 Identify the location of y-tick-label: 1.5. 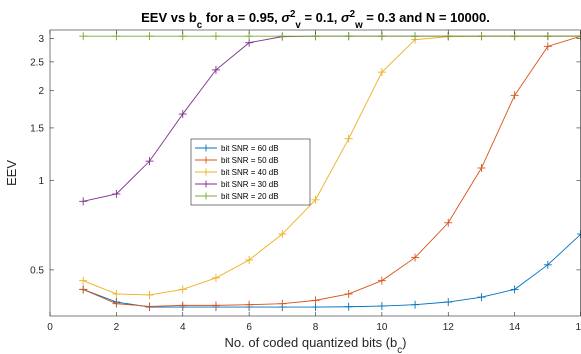
(37, 128).